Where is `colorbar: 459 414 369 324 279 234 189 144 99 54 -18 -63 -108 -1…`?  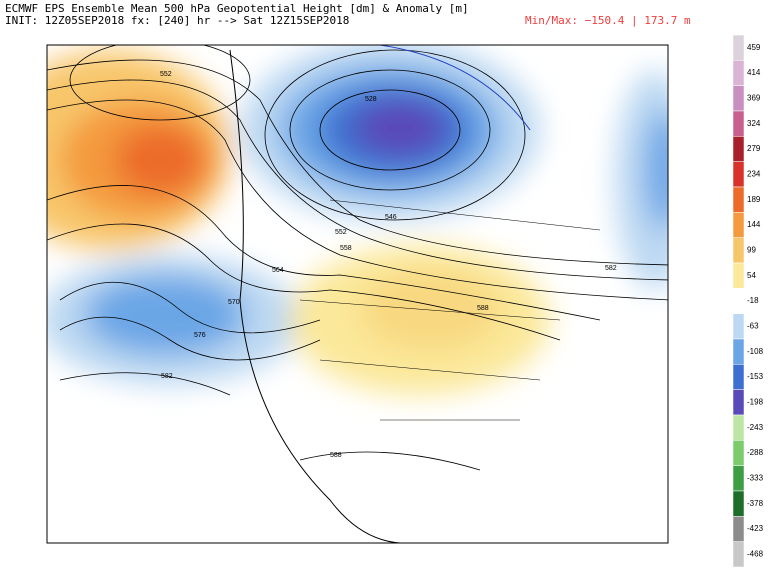 colorbar: 459 414 369 324 279 234 189 144 99 54 -18 -63 -108 -1… is located at coordinates (748, 301).